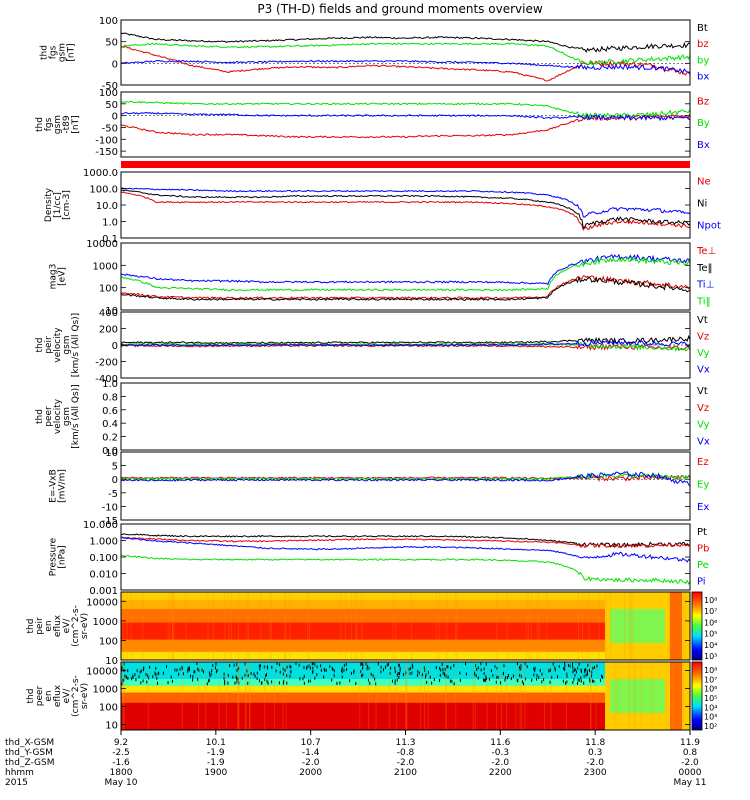 The image size is (750, 800). I want to click on y-axis-label: (cm^2-s-, so click(76, 696).